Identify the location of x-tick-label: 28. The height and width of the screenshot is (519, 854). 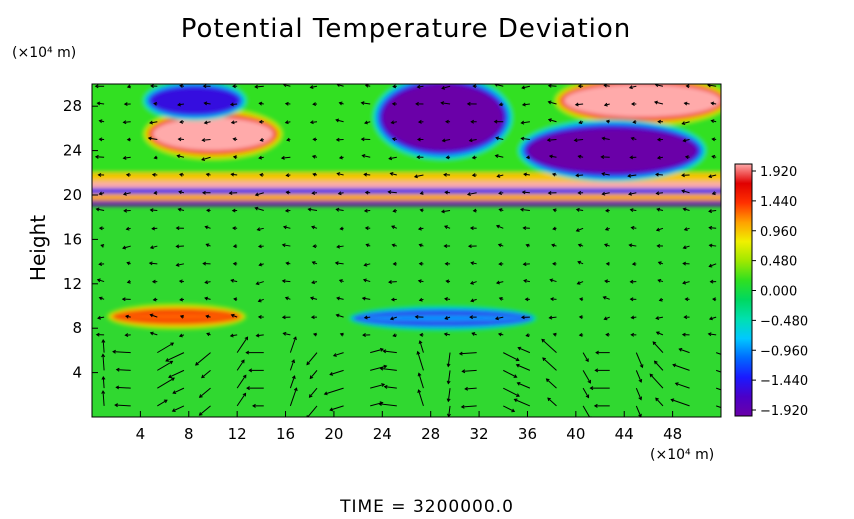
(430, 434).